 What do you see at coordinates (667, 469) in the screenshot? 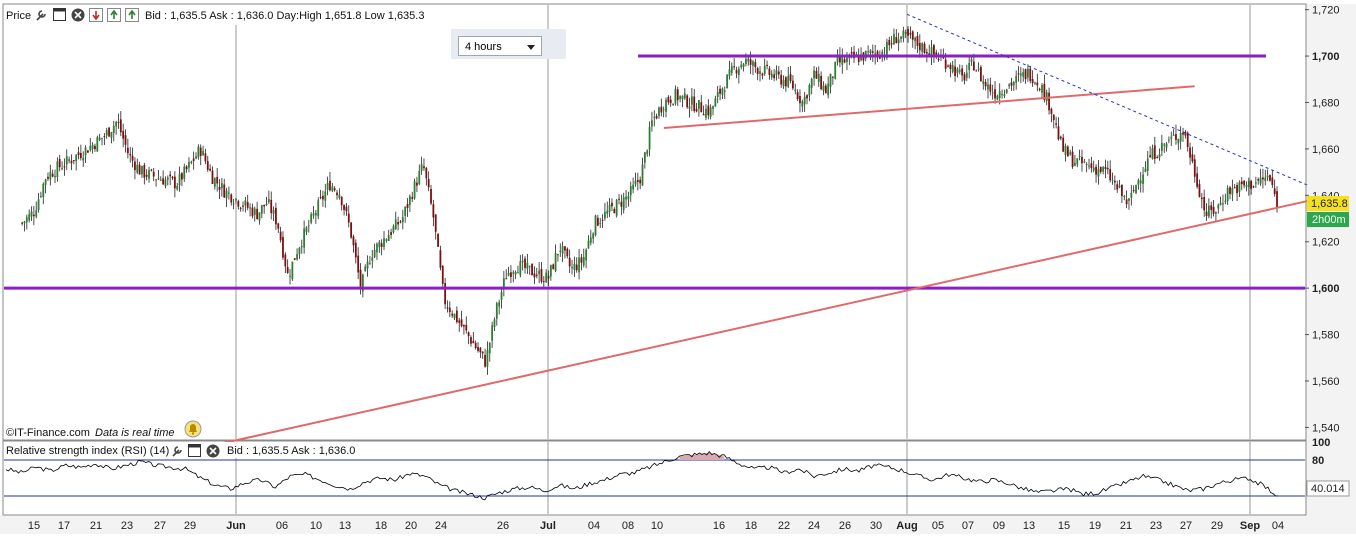
I see `rsi-series: 100 80` at bounding box center [667, 469].